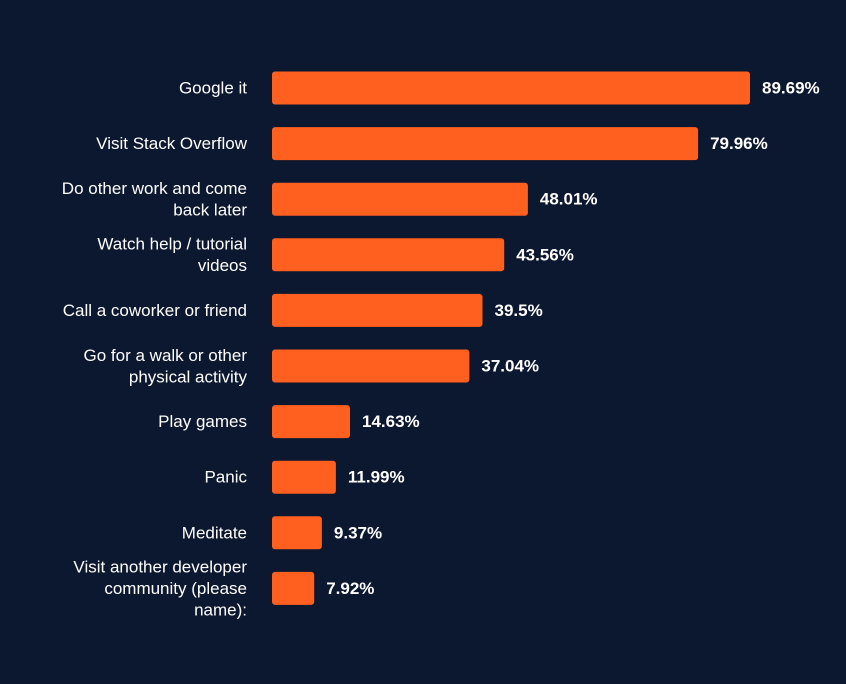 This screenshot has width=846, height=684. What do you see at coordinates (791, 88) in the screenshot?
I see `value-label-1: 89.69%` at bounding box center [791, 88].